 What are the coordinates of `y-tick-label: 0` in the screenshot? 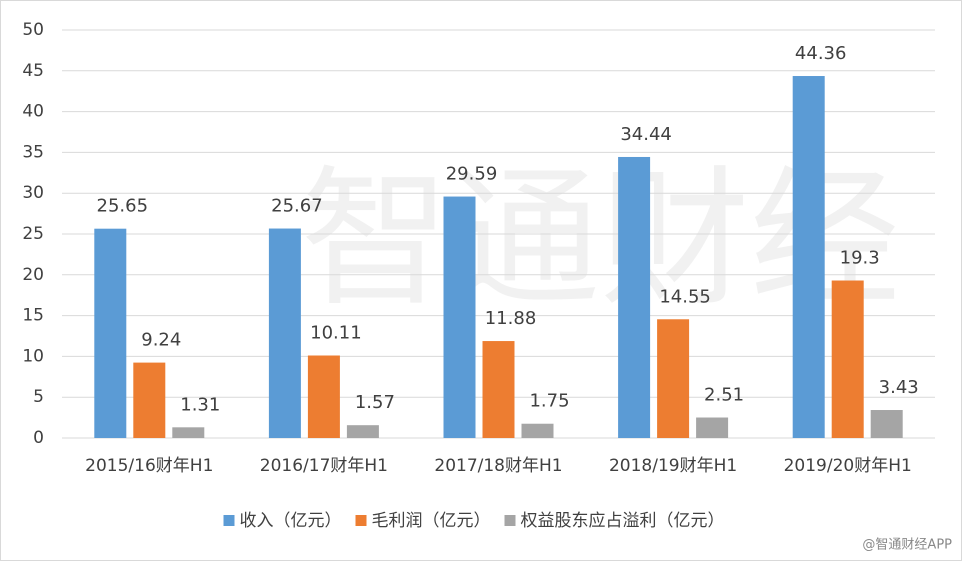 It's located at (38, 438).